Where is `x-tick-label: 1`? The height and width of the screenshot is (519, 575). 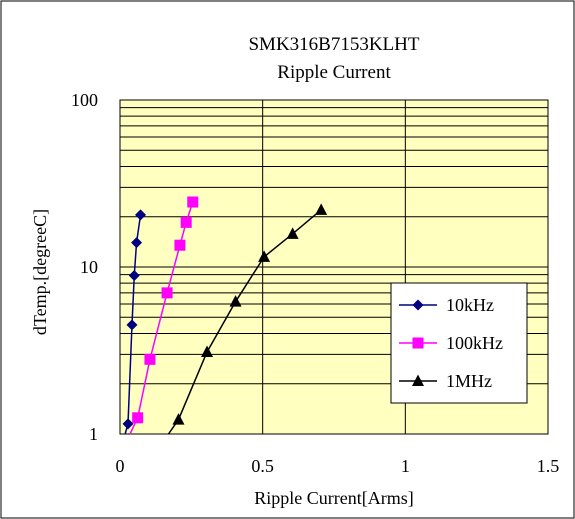
x-tick-label: 1 is located at coordinates (405, 466).